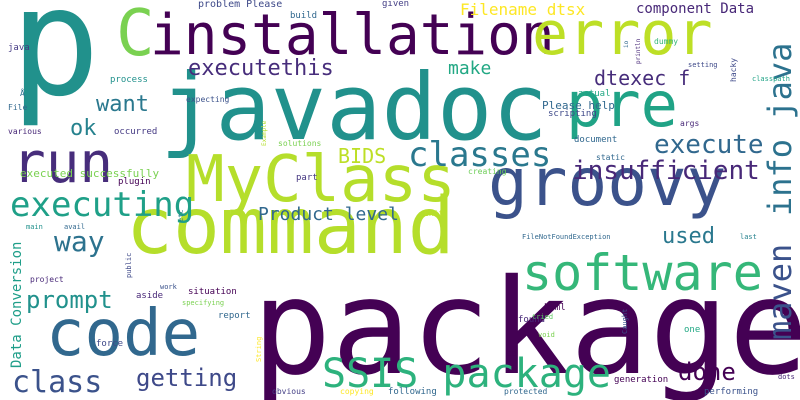 This screenshot has height=400, width=800. Describe the element at coordinates (208, 99) in the screenshot. I see `word-expecting: expecting` at that location.